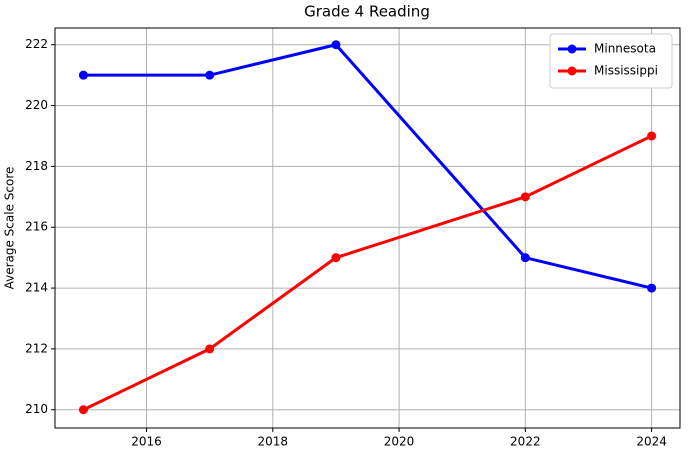 This screenshot has width=689, height=466. Describe the element at coordinates (651, 442) in the screenshot. I see `x-tick-label: 2024` at that location.